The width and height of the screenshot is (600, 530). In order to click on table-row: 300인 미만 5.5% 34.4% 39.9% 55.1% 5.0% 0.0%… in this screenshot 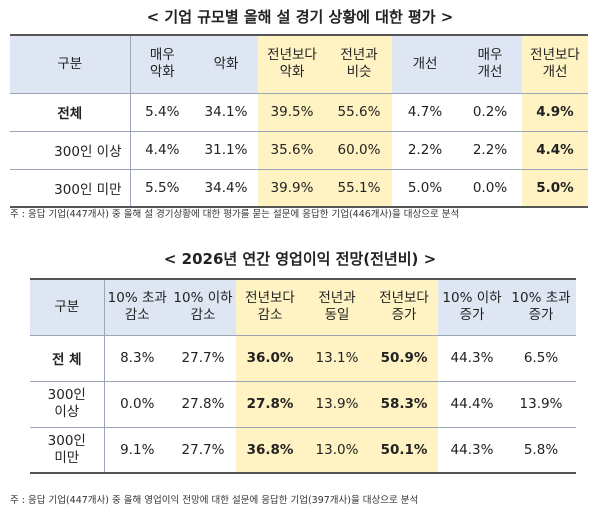, I will do `click(299, 188)`.